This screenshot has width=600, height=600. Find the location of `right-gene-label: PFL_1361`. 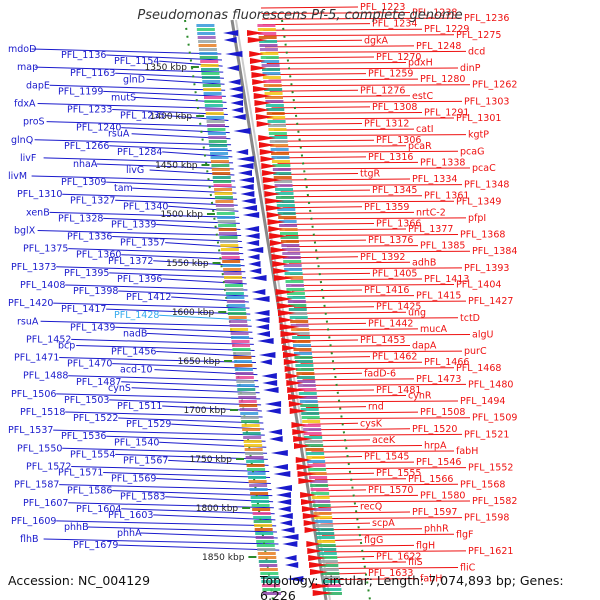

right-gene-label: PFL_1361 is located at coordinates (446, 196).